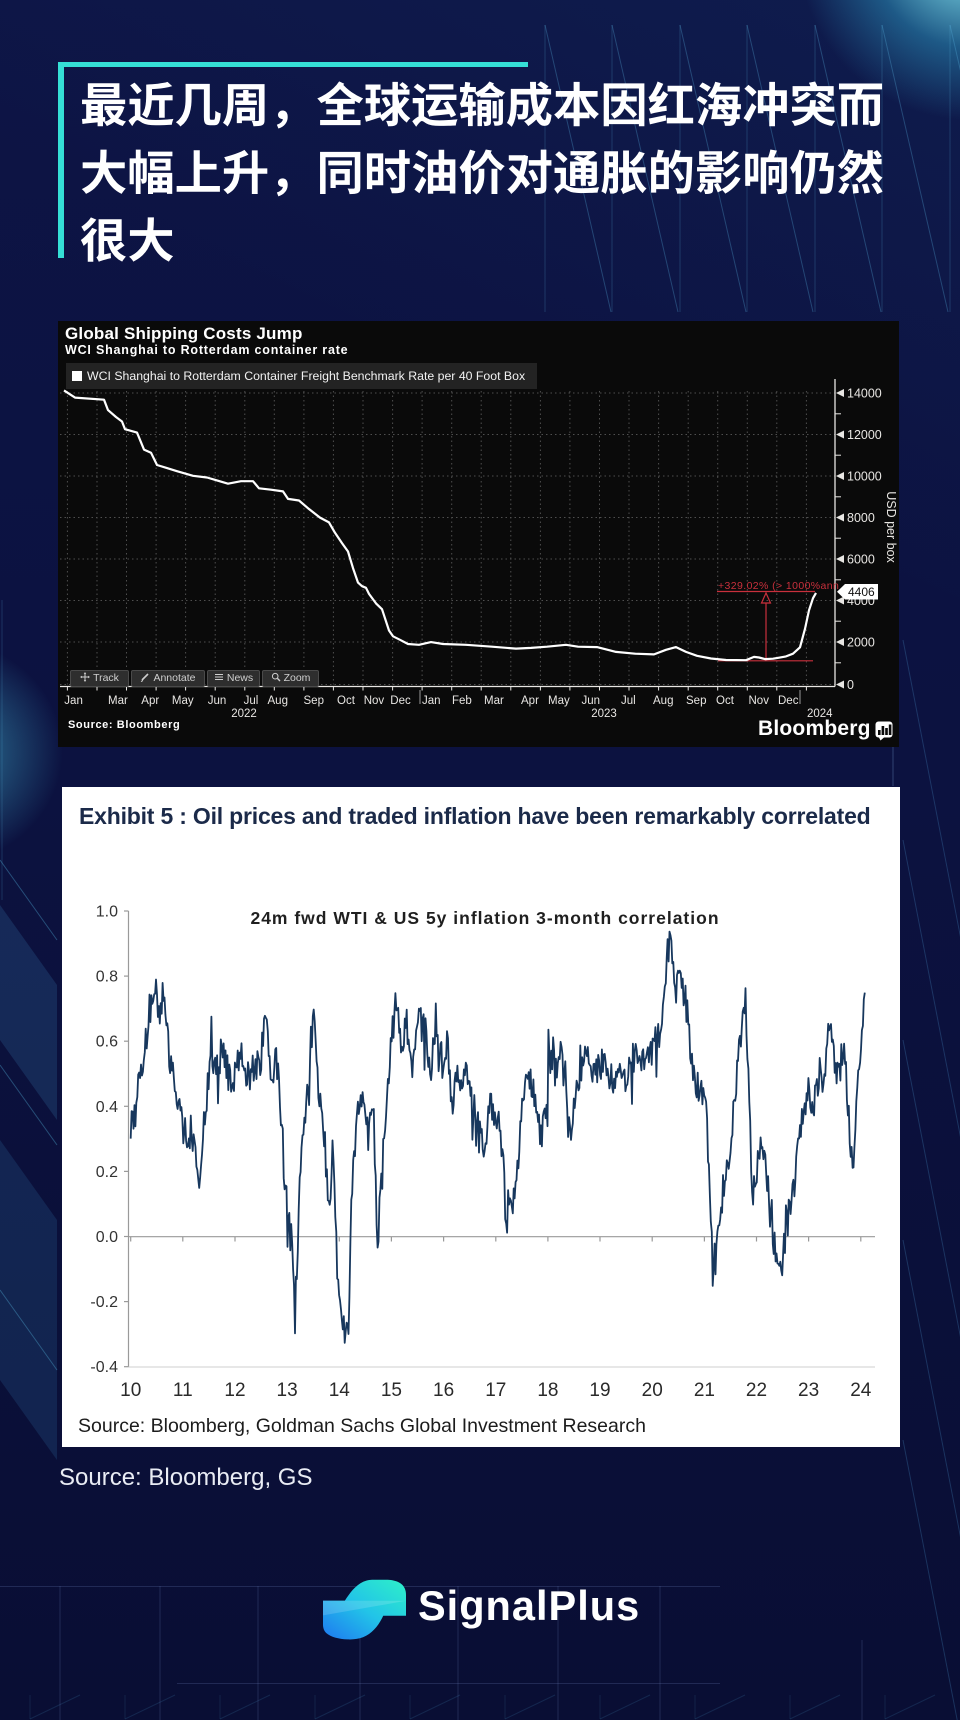 The width and height of the screenshot is (960, 1720). I want to click on svg-text: 4406, so click(861, 592).